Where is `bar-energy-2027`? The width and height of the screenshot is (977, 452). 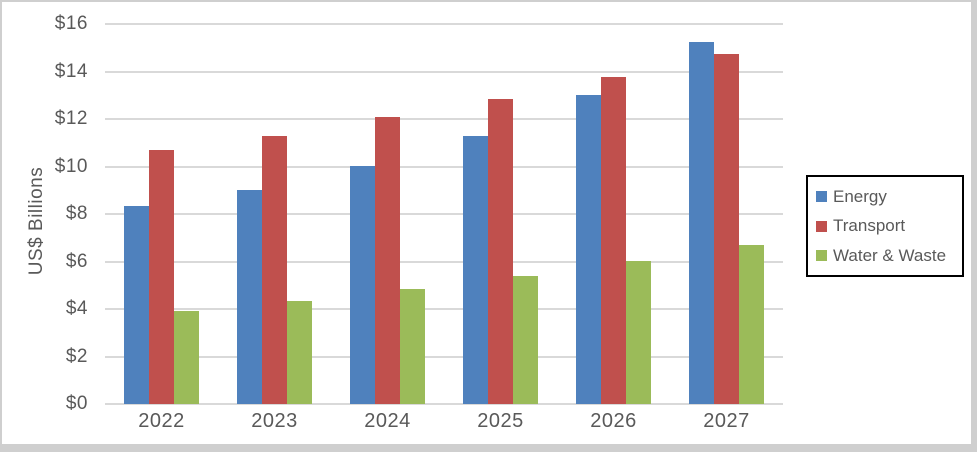 bar-energy-2027 is located at coordinates (701, 223).